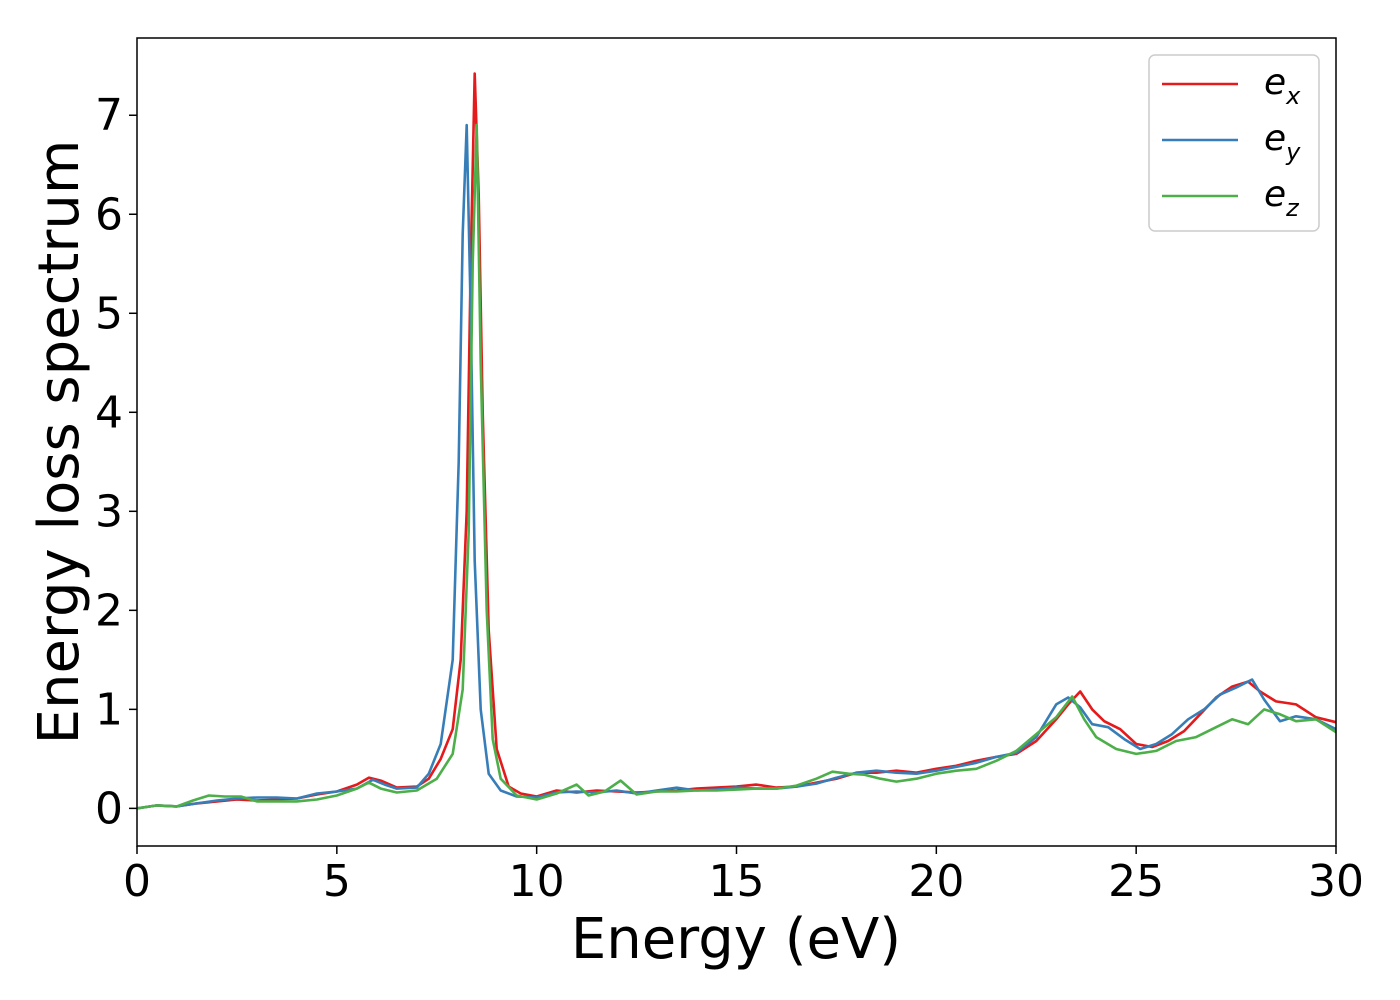  What do you see at coordinates (936, 881) in the screenshot?
I see `x-tick-label: 20` at bounding box center [936, 881].